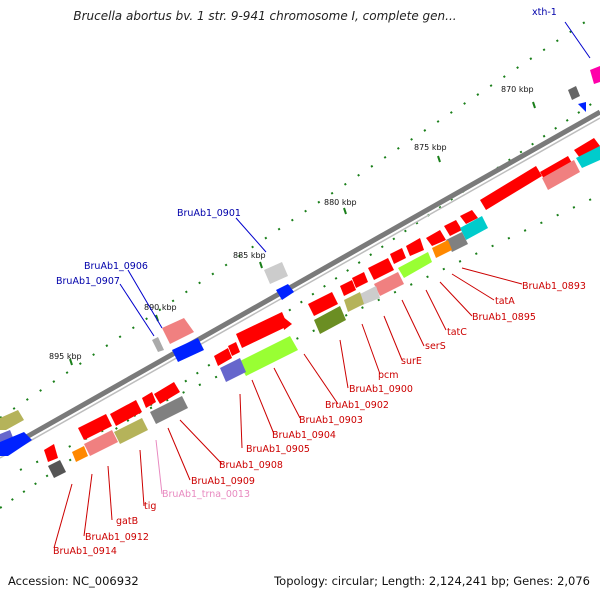  I want to click on leader-serS, so click(413, 323).